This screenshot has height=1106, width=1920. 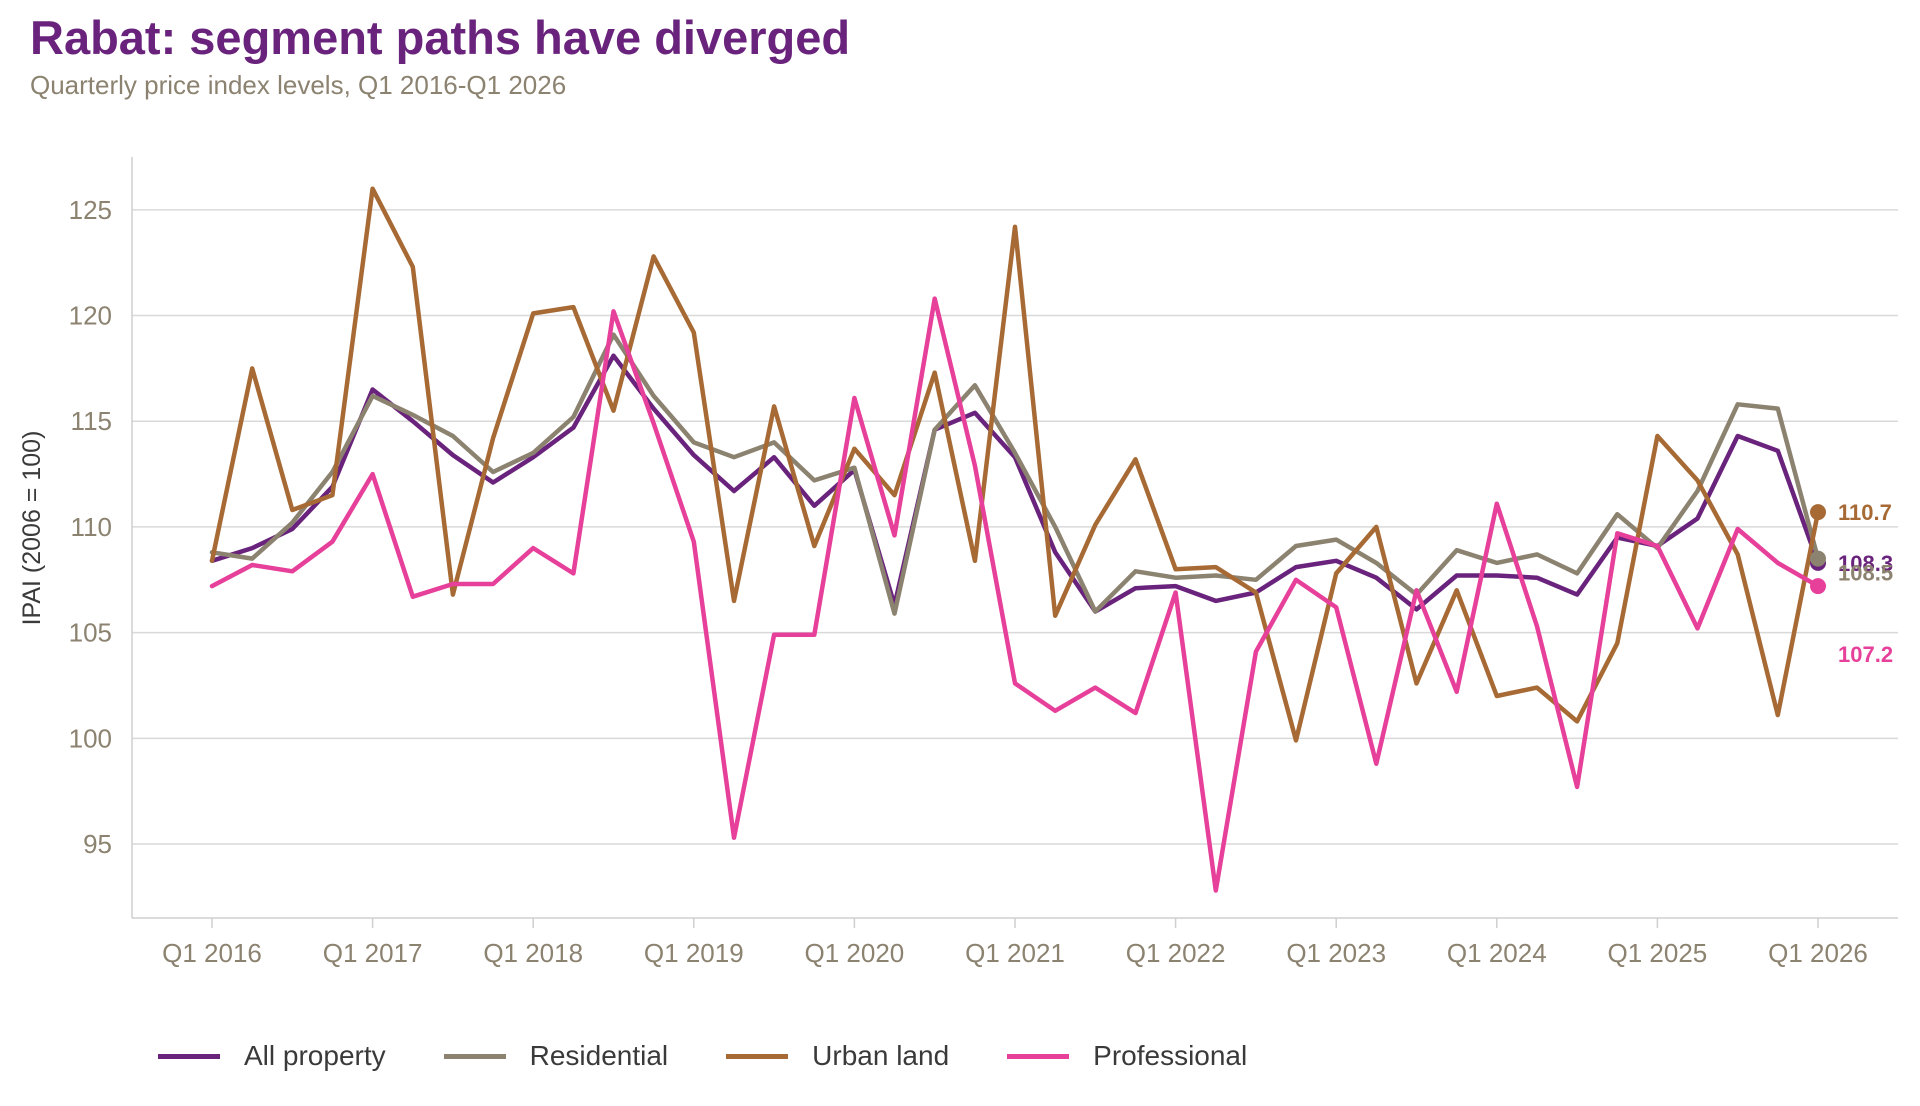 I want to click on x-tick-label: Q1 2023, so click(x=1336, y=953).